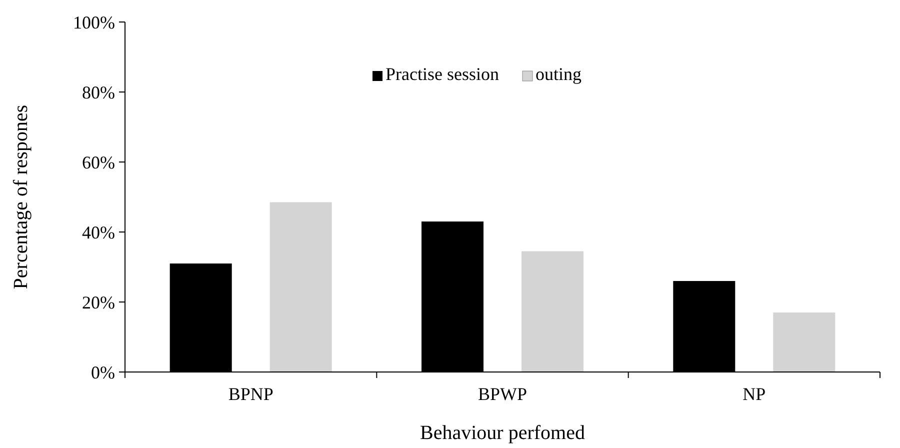 The height and width of the screenshot is (448, 900). Describe the element at coordinates (21, 197) in the screenshot. I see `y-axis-title: Percentage of respones` at that location.